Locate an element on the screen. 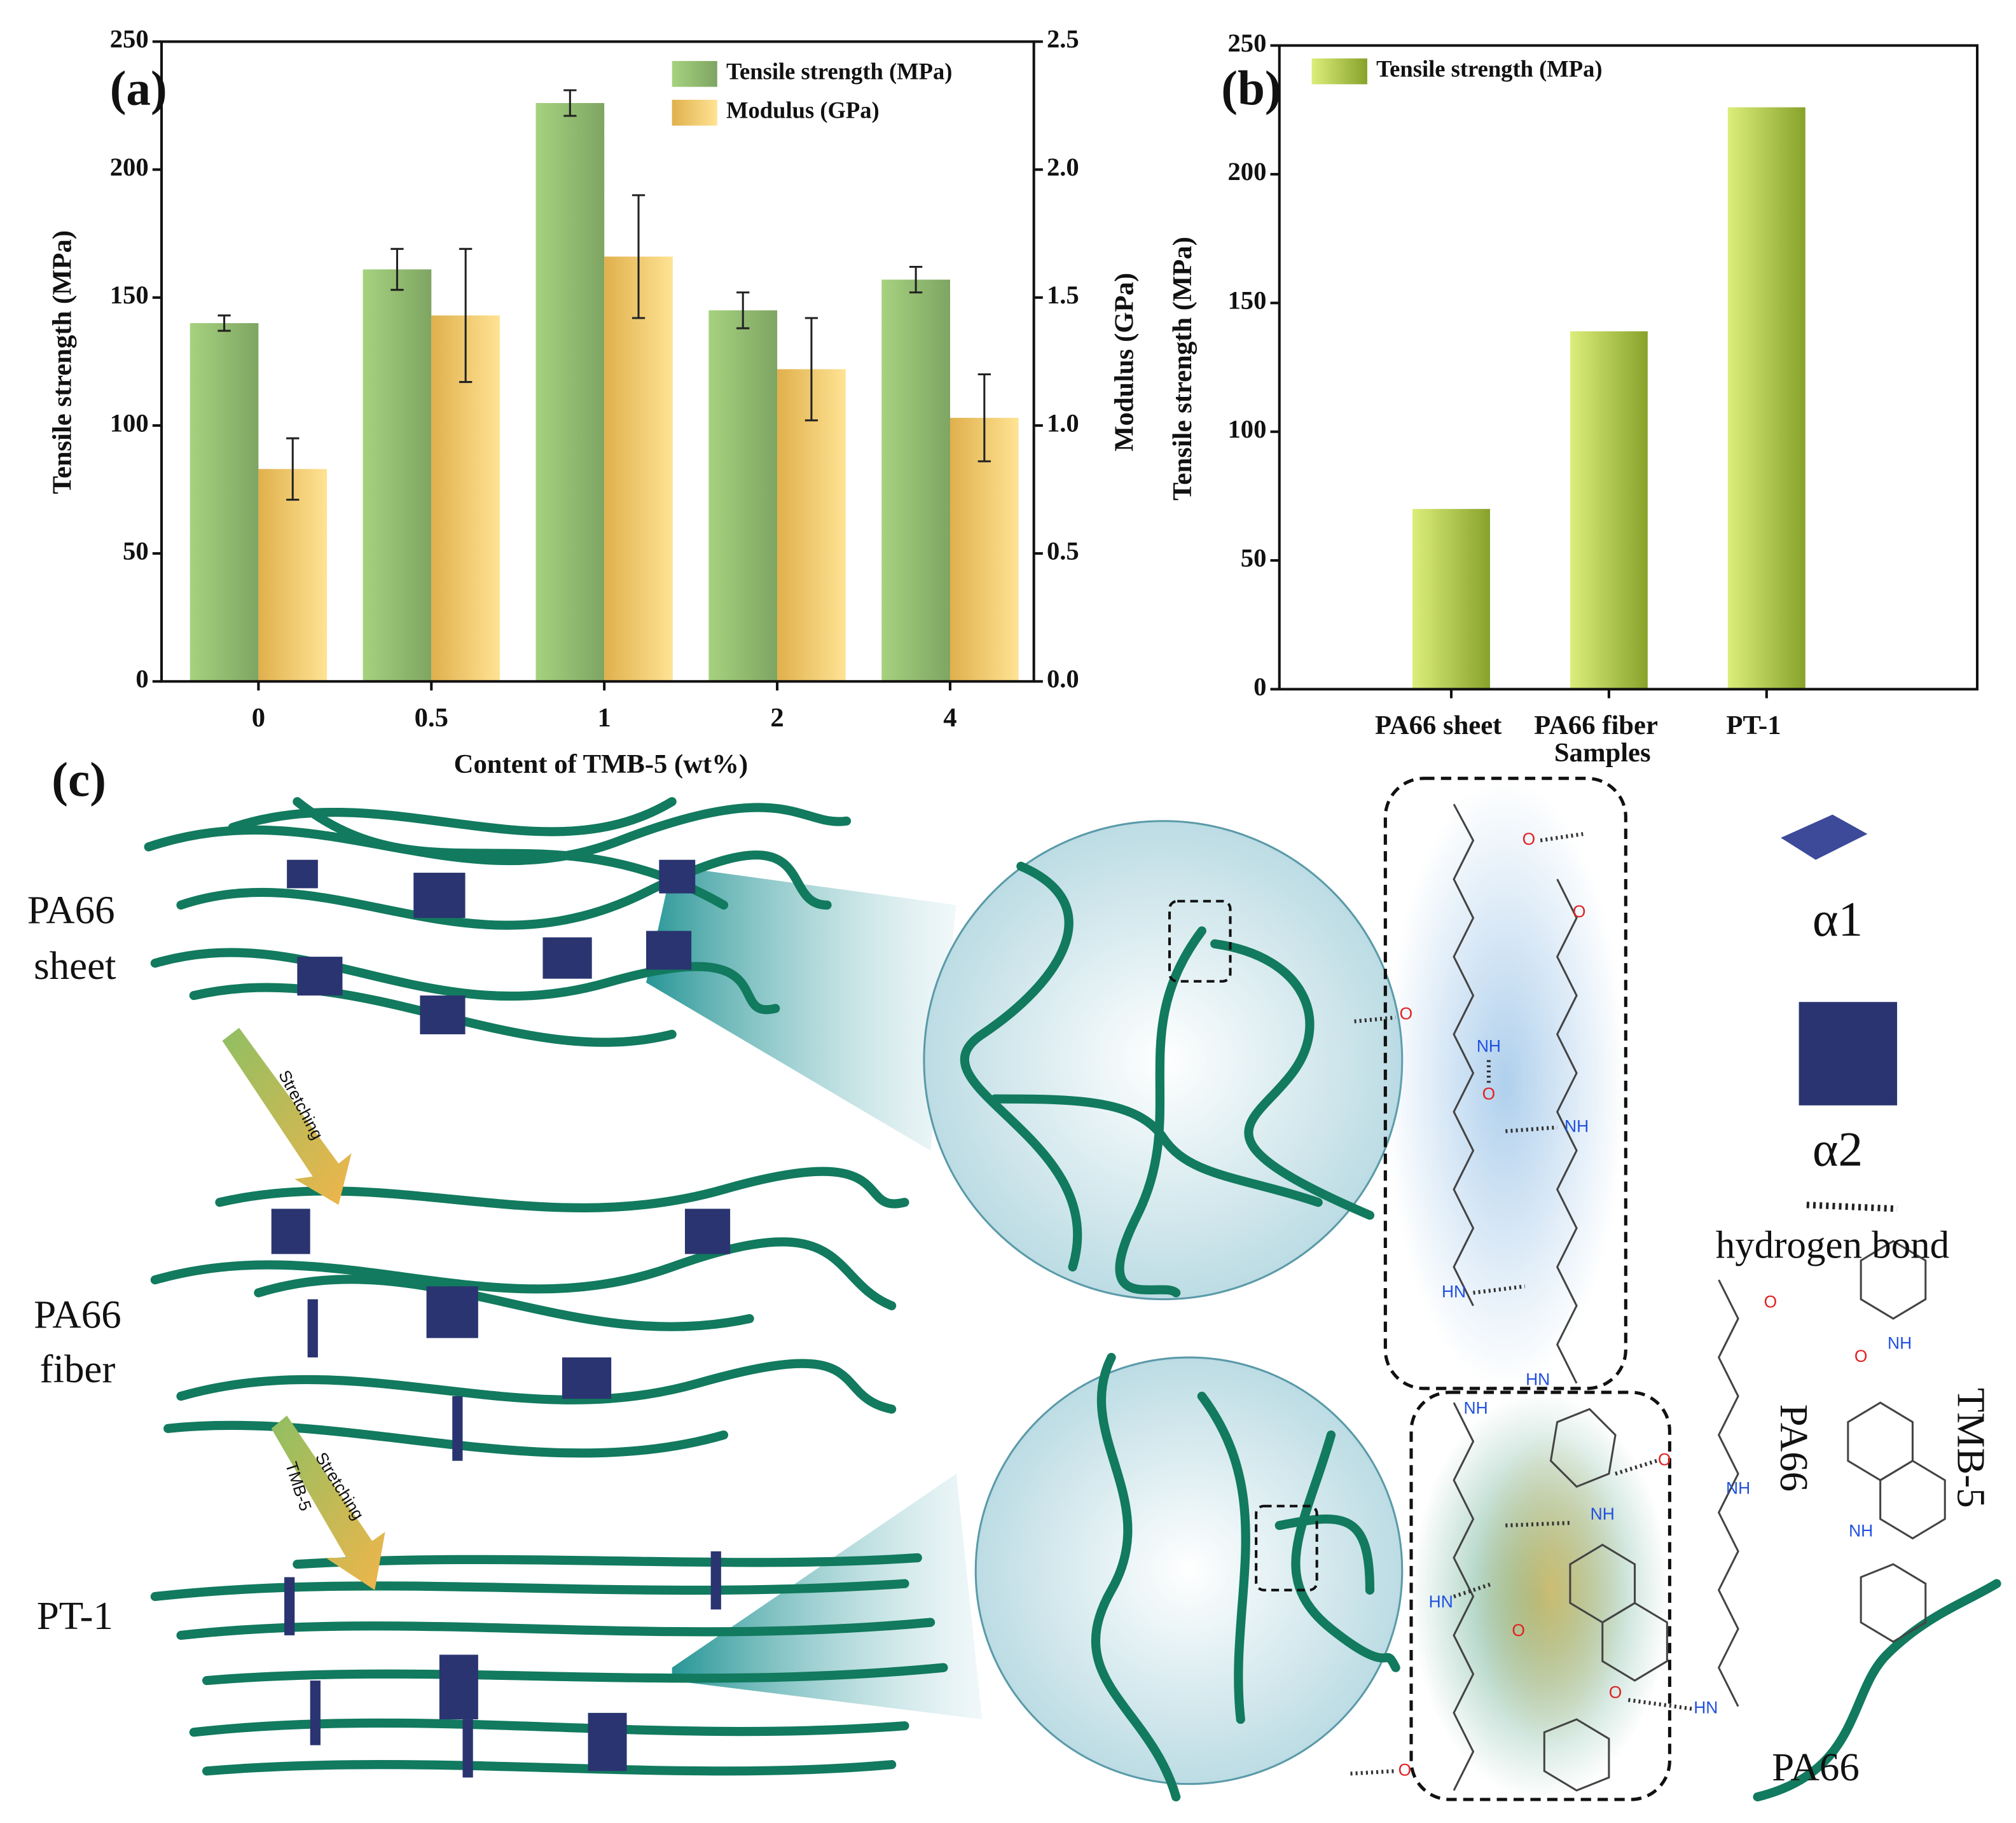 The image size is (2016, 1823). stage-label: fiber is located at coordinates (77, 1369).